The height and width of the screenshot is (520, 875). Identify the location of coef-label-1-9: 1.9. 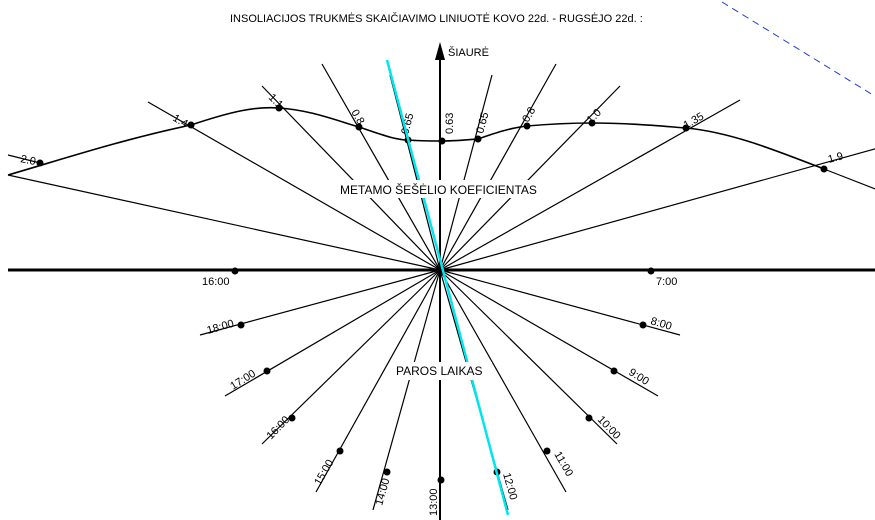
(836, 158).